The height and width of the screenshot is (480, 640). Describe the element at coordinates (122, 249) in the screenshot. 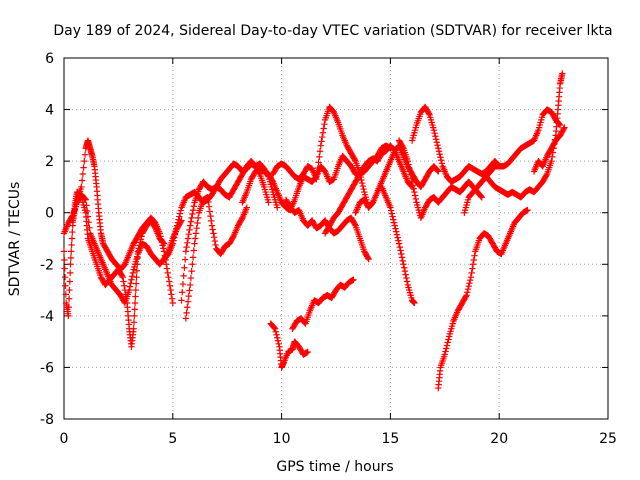

I see `series-sat-c` at that location.